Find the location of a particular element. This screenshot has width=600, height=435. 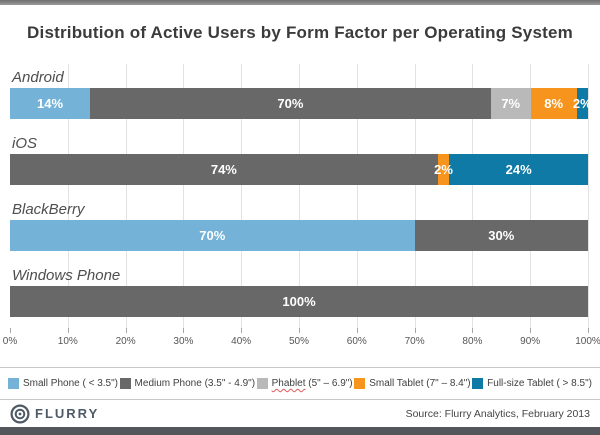

chart-row-android: Android 14% 70% 7% 8% 2% is located at coordinates (301, 97).